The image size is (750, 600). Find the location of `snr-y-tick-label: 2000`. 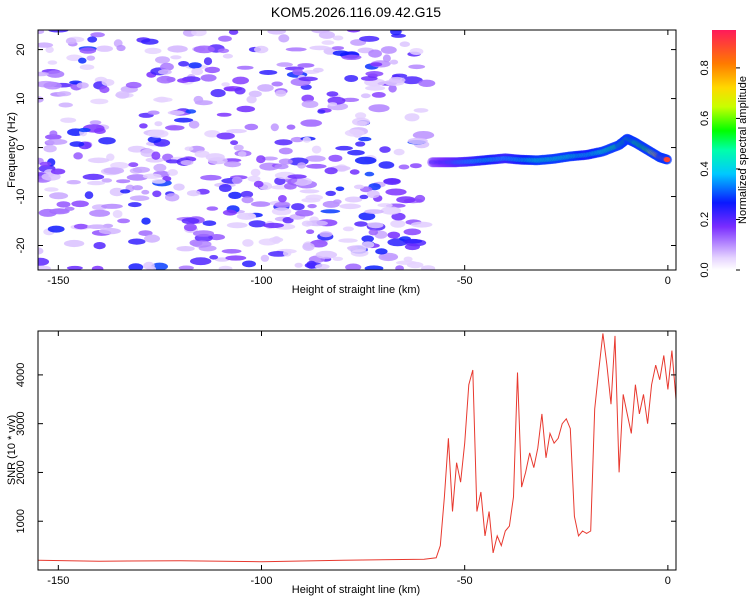

snr-y-tick-label: 2000 is located at coordinates (21, 472).